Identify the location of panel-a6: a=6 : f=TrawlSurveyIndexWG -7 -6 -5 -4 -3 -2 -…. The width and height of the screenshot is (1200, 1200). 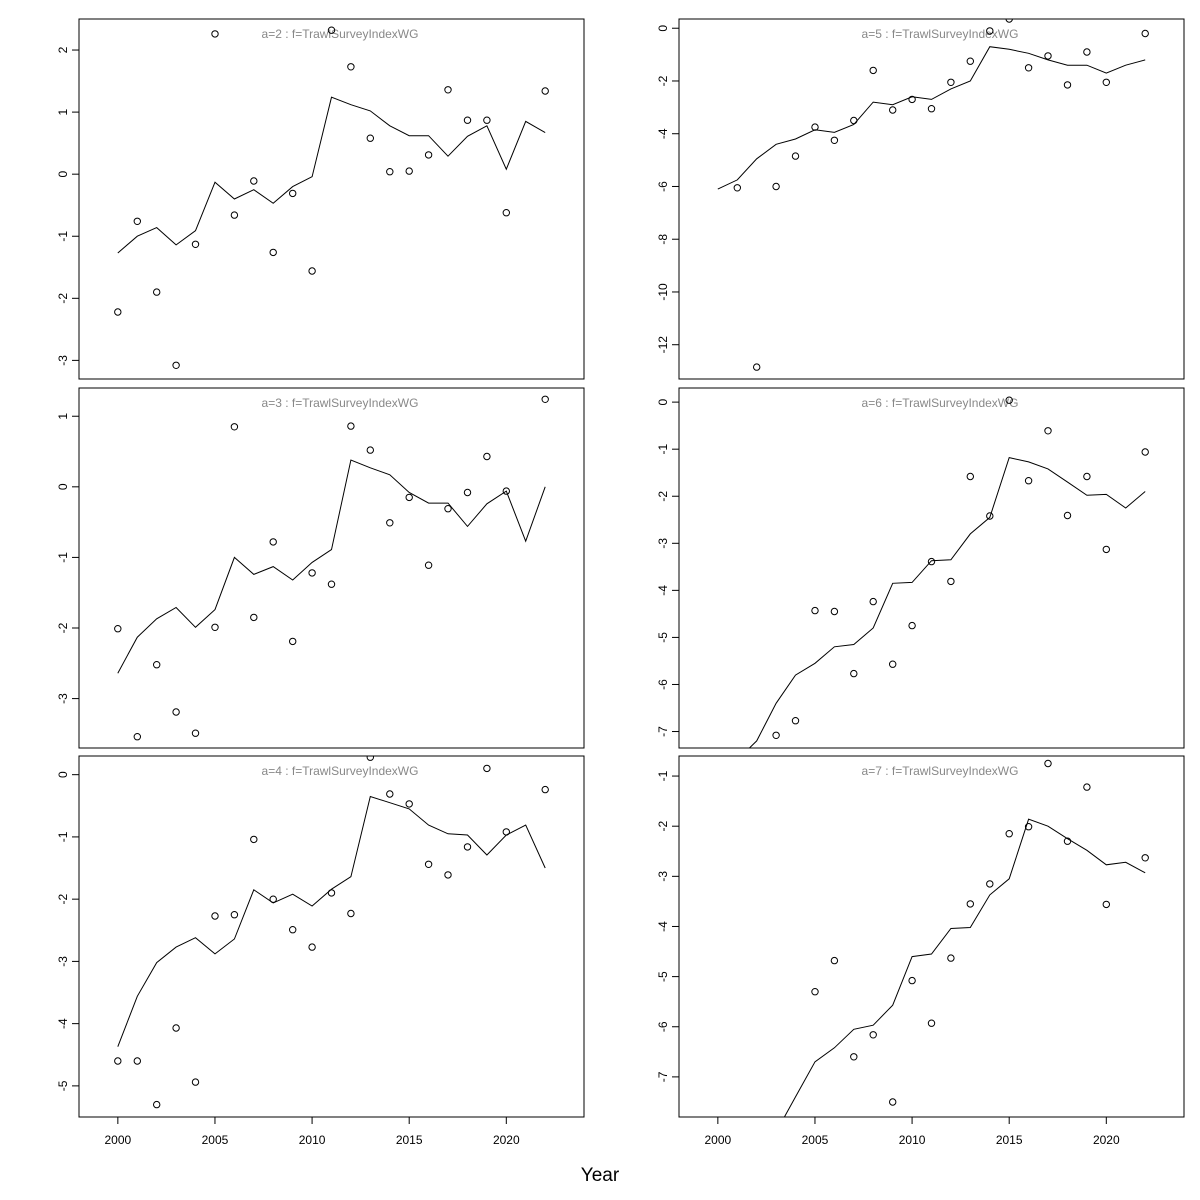
(920, 568).